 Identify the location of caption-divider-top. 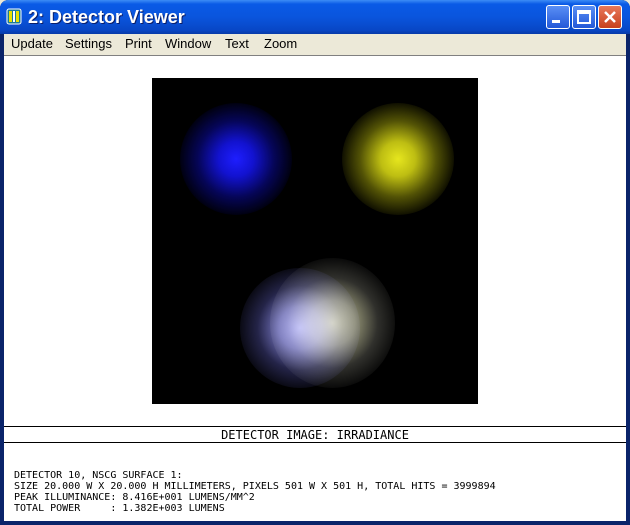
(315, 426).